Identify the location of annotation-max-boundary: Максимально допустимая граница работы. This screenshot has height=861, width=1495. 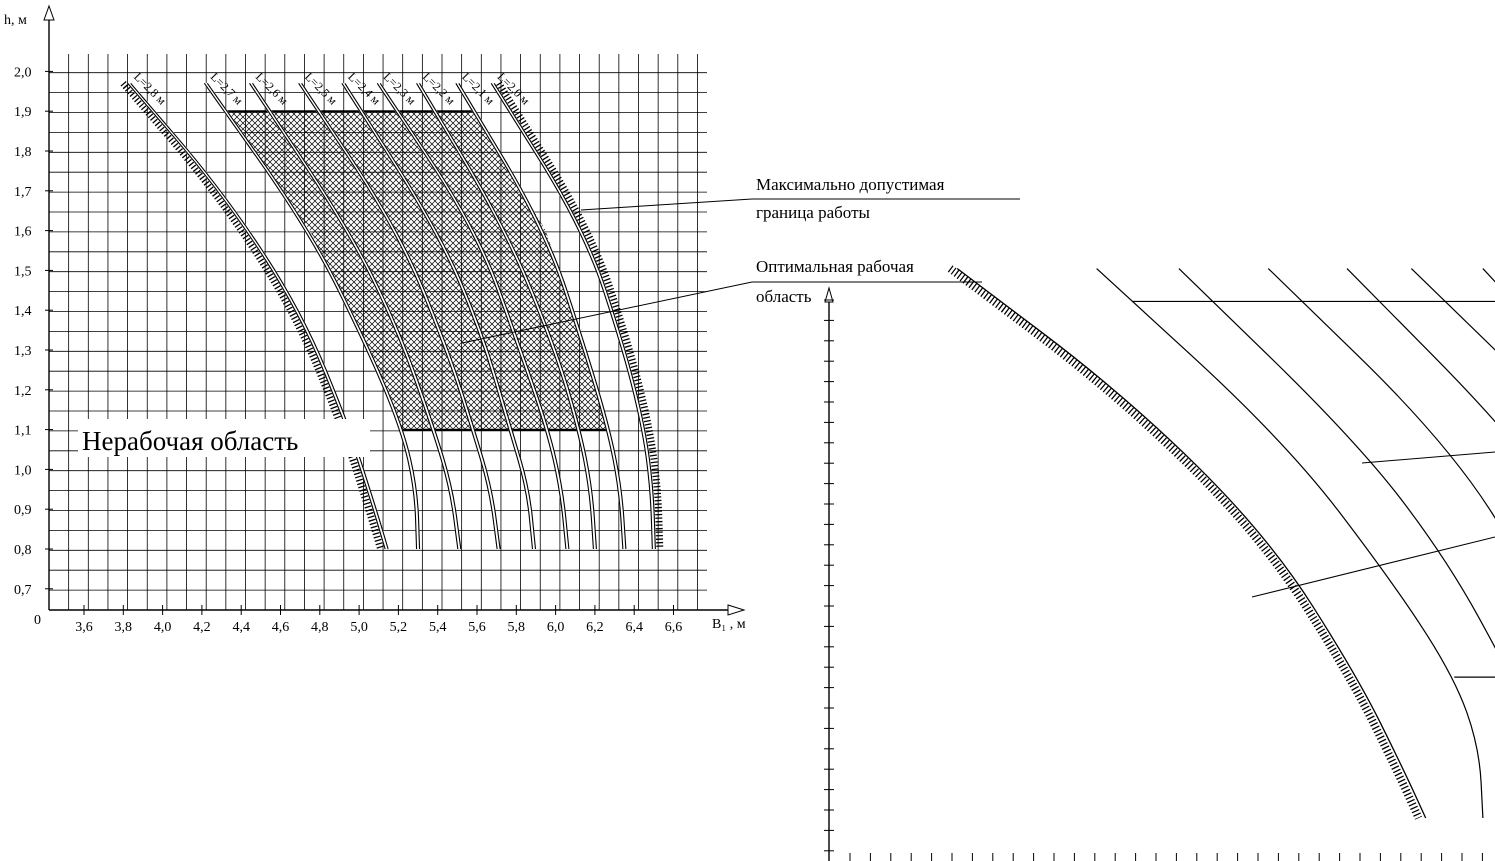
(800, 198).